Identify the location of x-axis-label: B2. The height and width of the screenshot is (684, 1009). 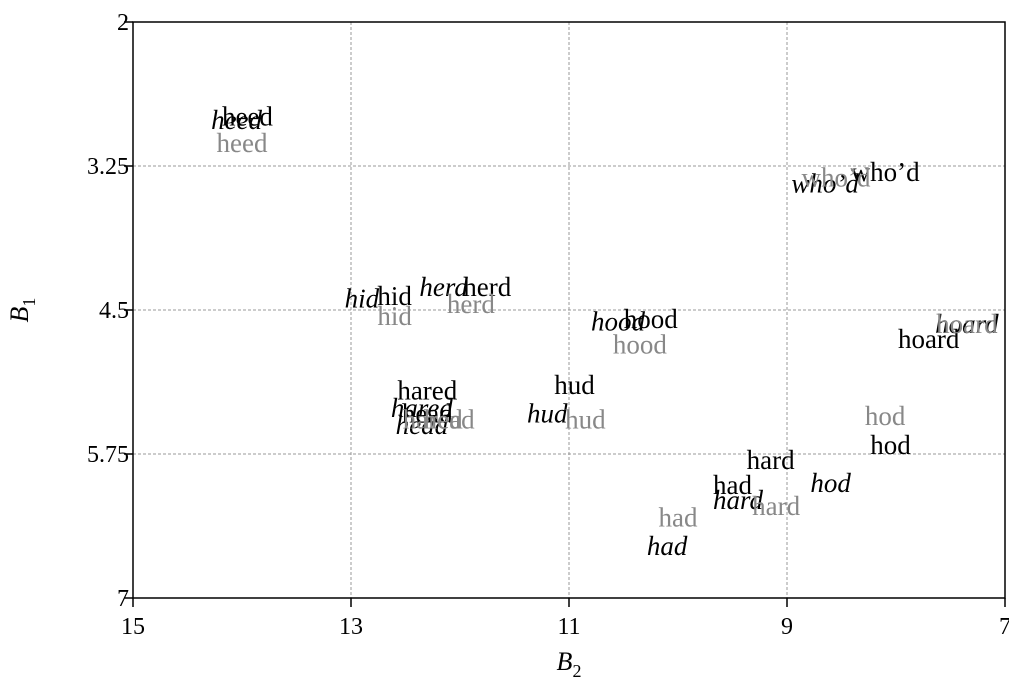
(569, 664).